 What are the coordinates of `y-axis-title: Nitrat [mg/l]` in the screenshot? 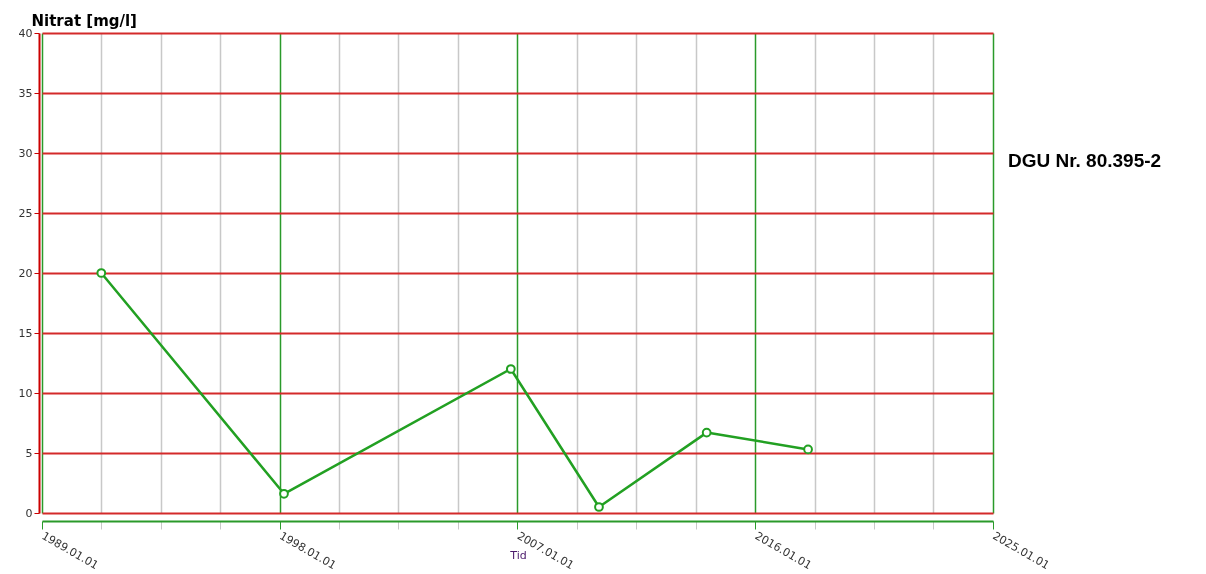 It's located at (84, 20).